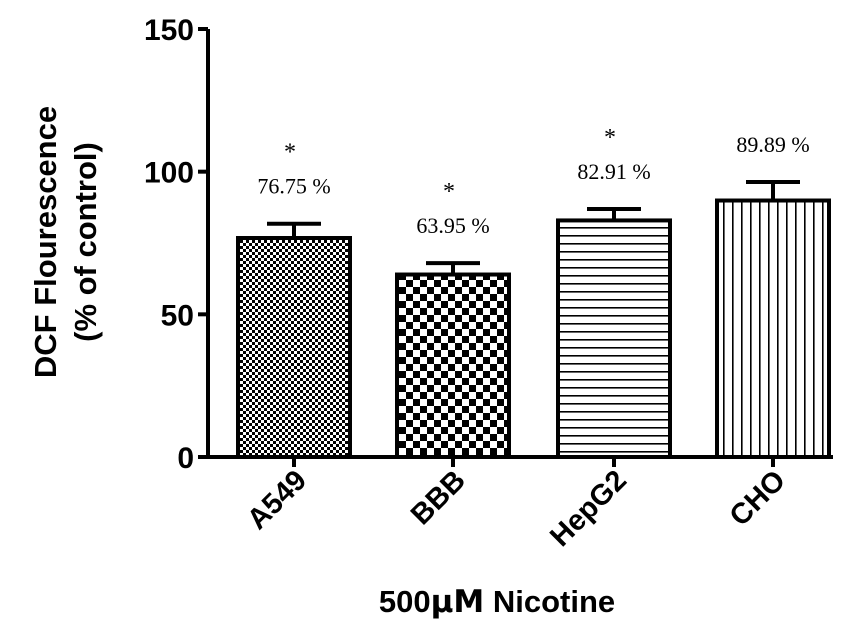 This screenshot has width=848, height=626. Describe the element at coordinates (293, 186) in the screenshot. I see `data-label: 76.75 %` at that location.